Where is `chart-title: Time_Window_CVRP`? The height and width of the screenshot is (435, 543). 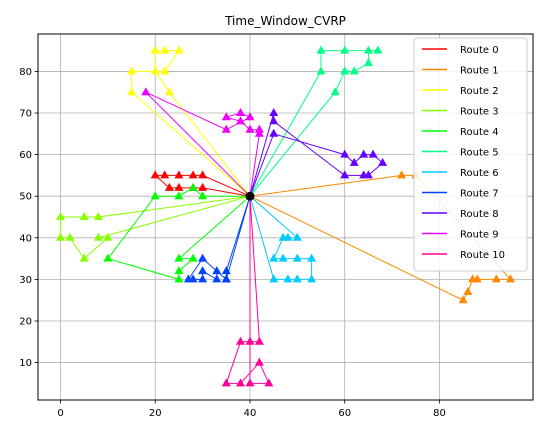 chart-title: Time_Window_CVRP is located at coordinates (285, 21).